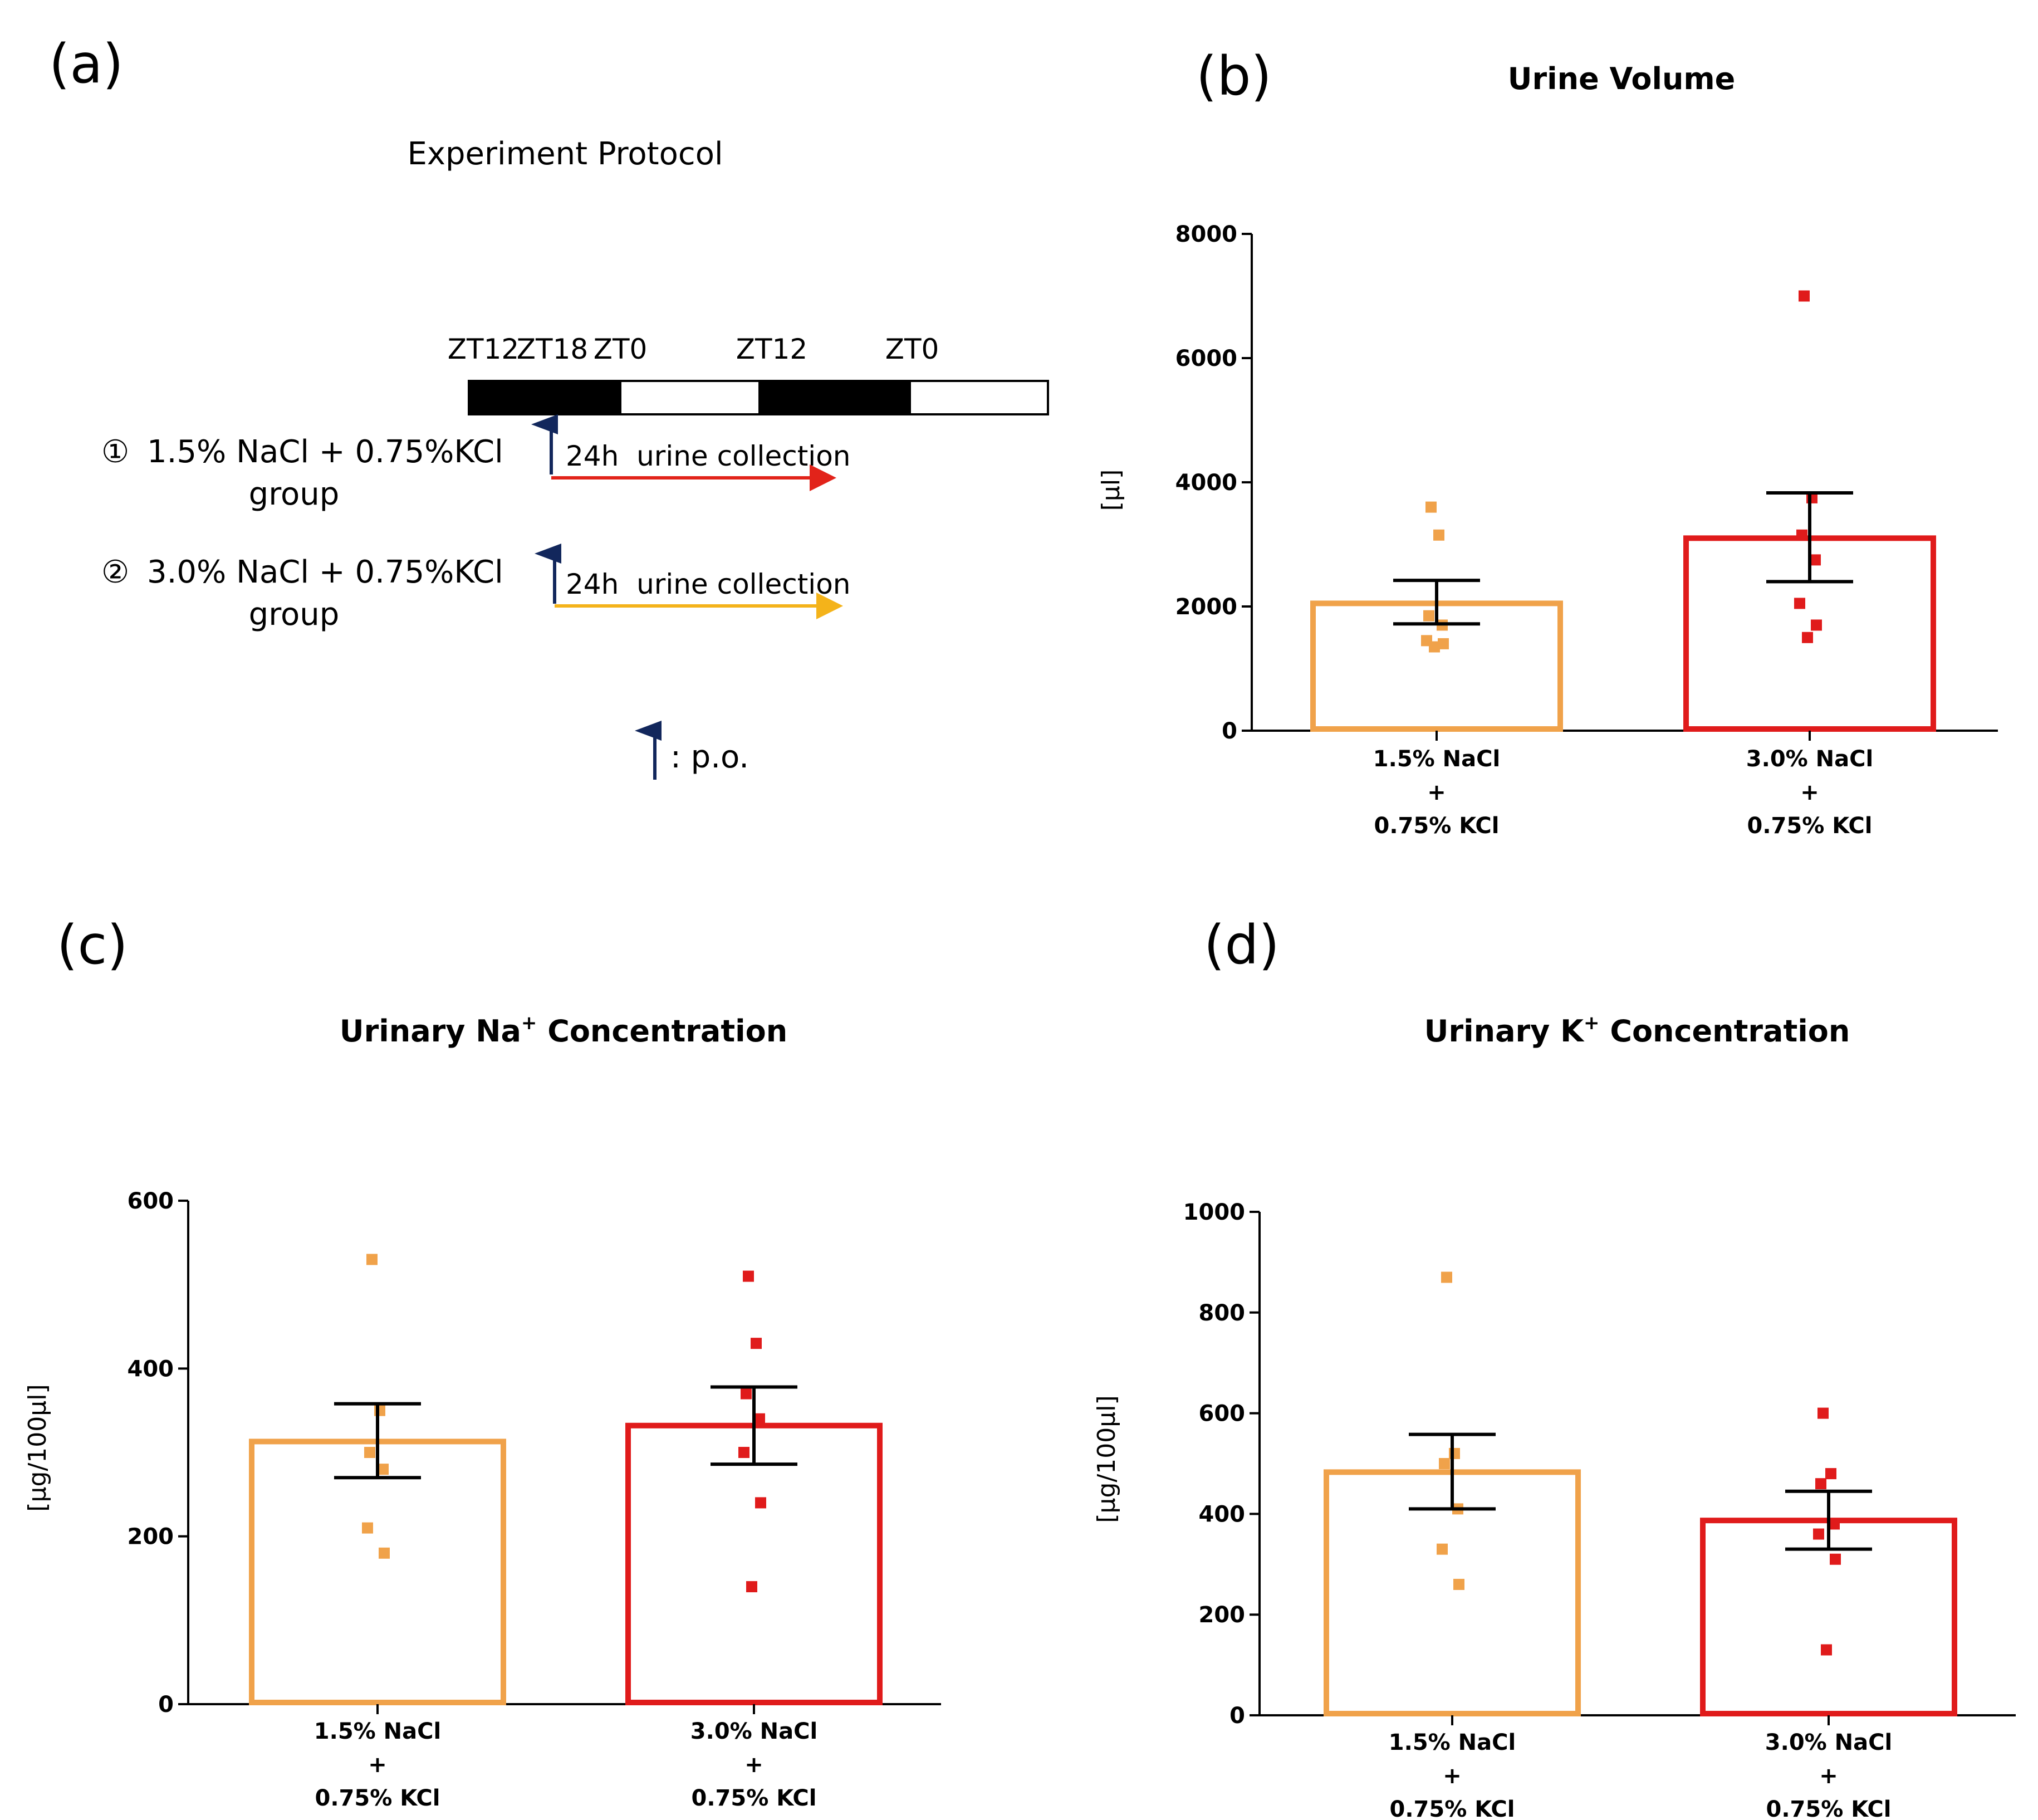 This screenshot has height=1820, width=2038. What do you see at coordinates (552, 349) in the screenshot?
I see `zt-label: ZT18` at bounding box center [552, 349].